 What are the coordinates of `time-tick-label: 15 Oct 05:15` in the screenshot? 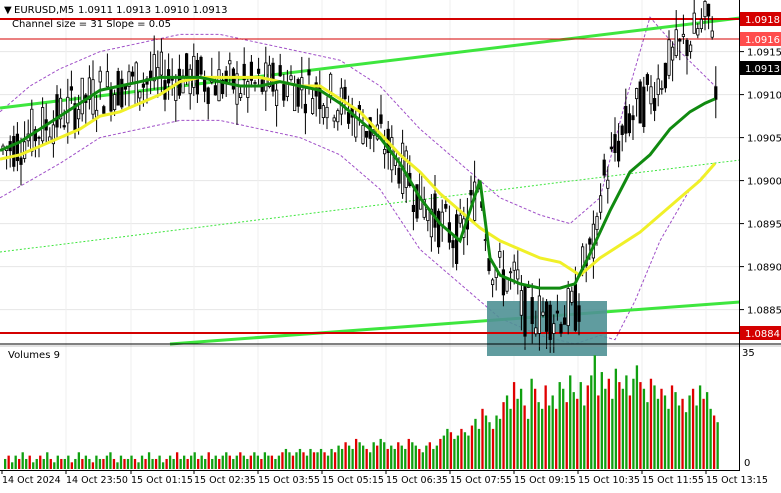 It's located at (353, 480).